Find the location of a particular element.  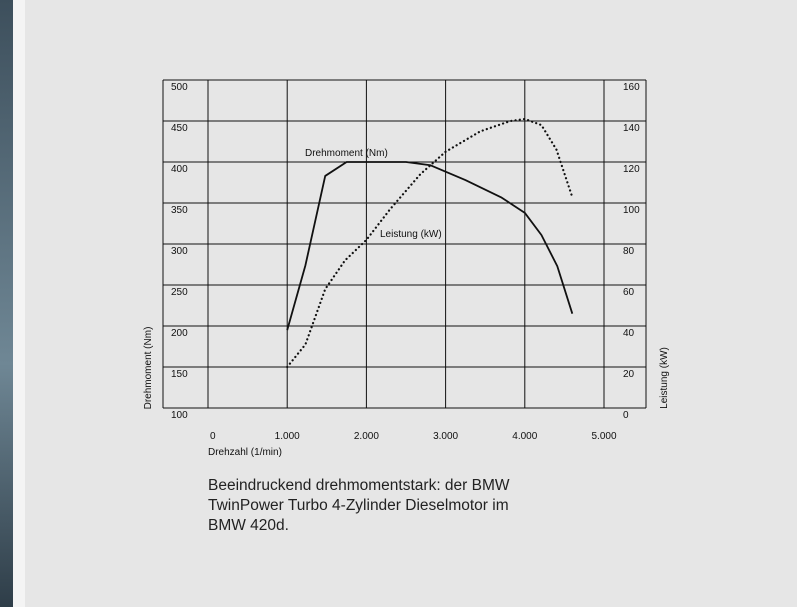

y2-axis-title: Leistung (kW) is located at coordinates (664, 378).